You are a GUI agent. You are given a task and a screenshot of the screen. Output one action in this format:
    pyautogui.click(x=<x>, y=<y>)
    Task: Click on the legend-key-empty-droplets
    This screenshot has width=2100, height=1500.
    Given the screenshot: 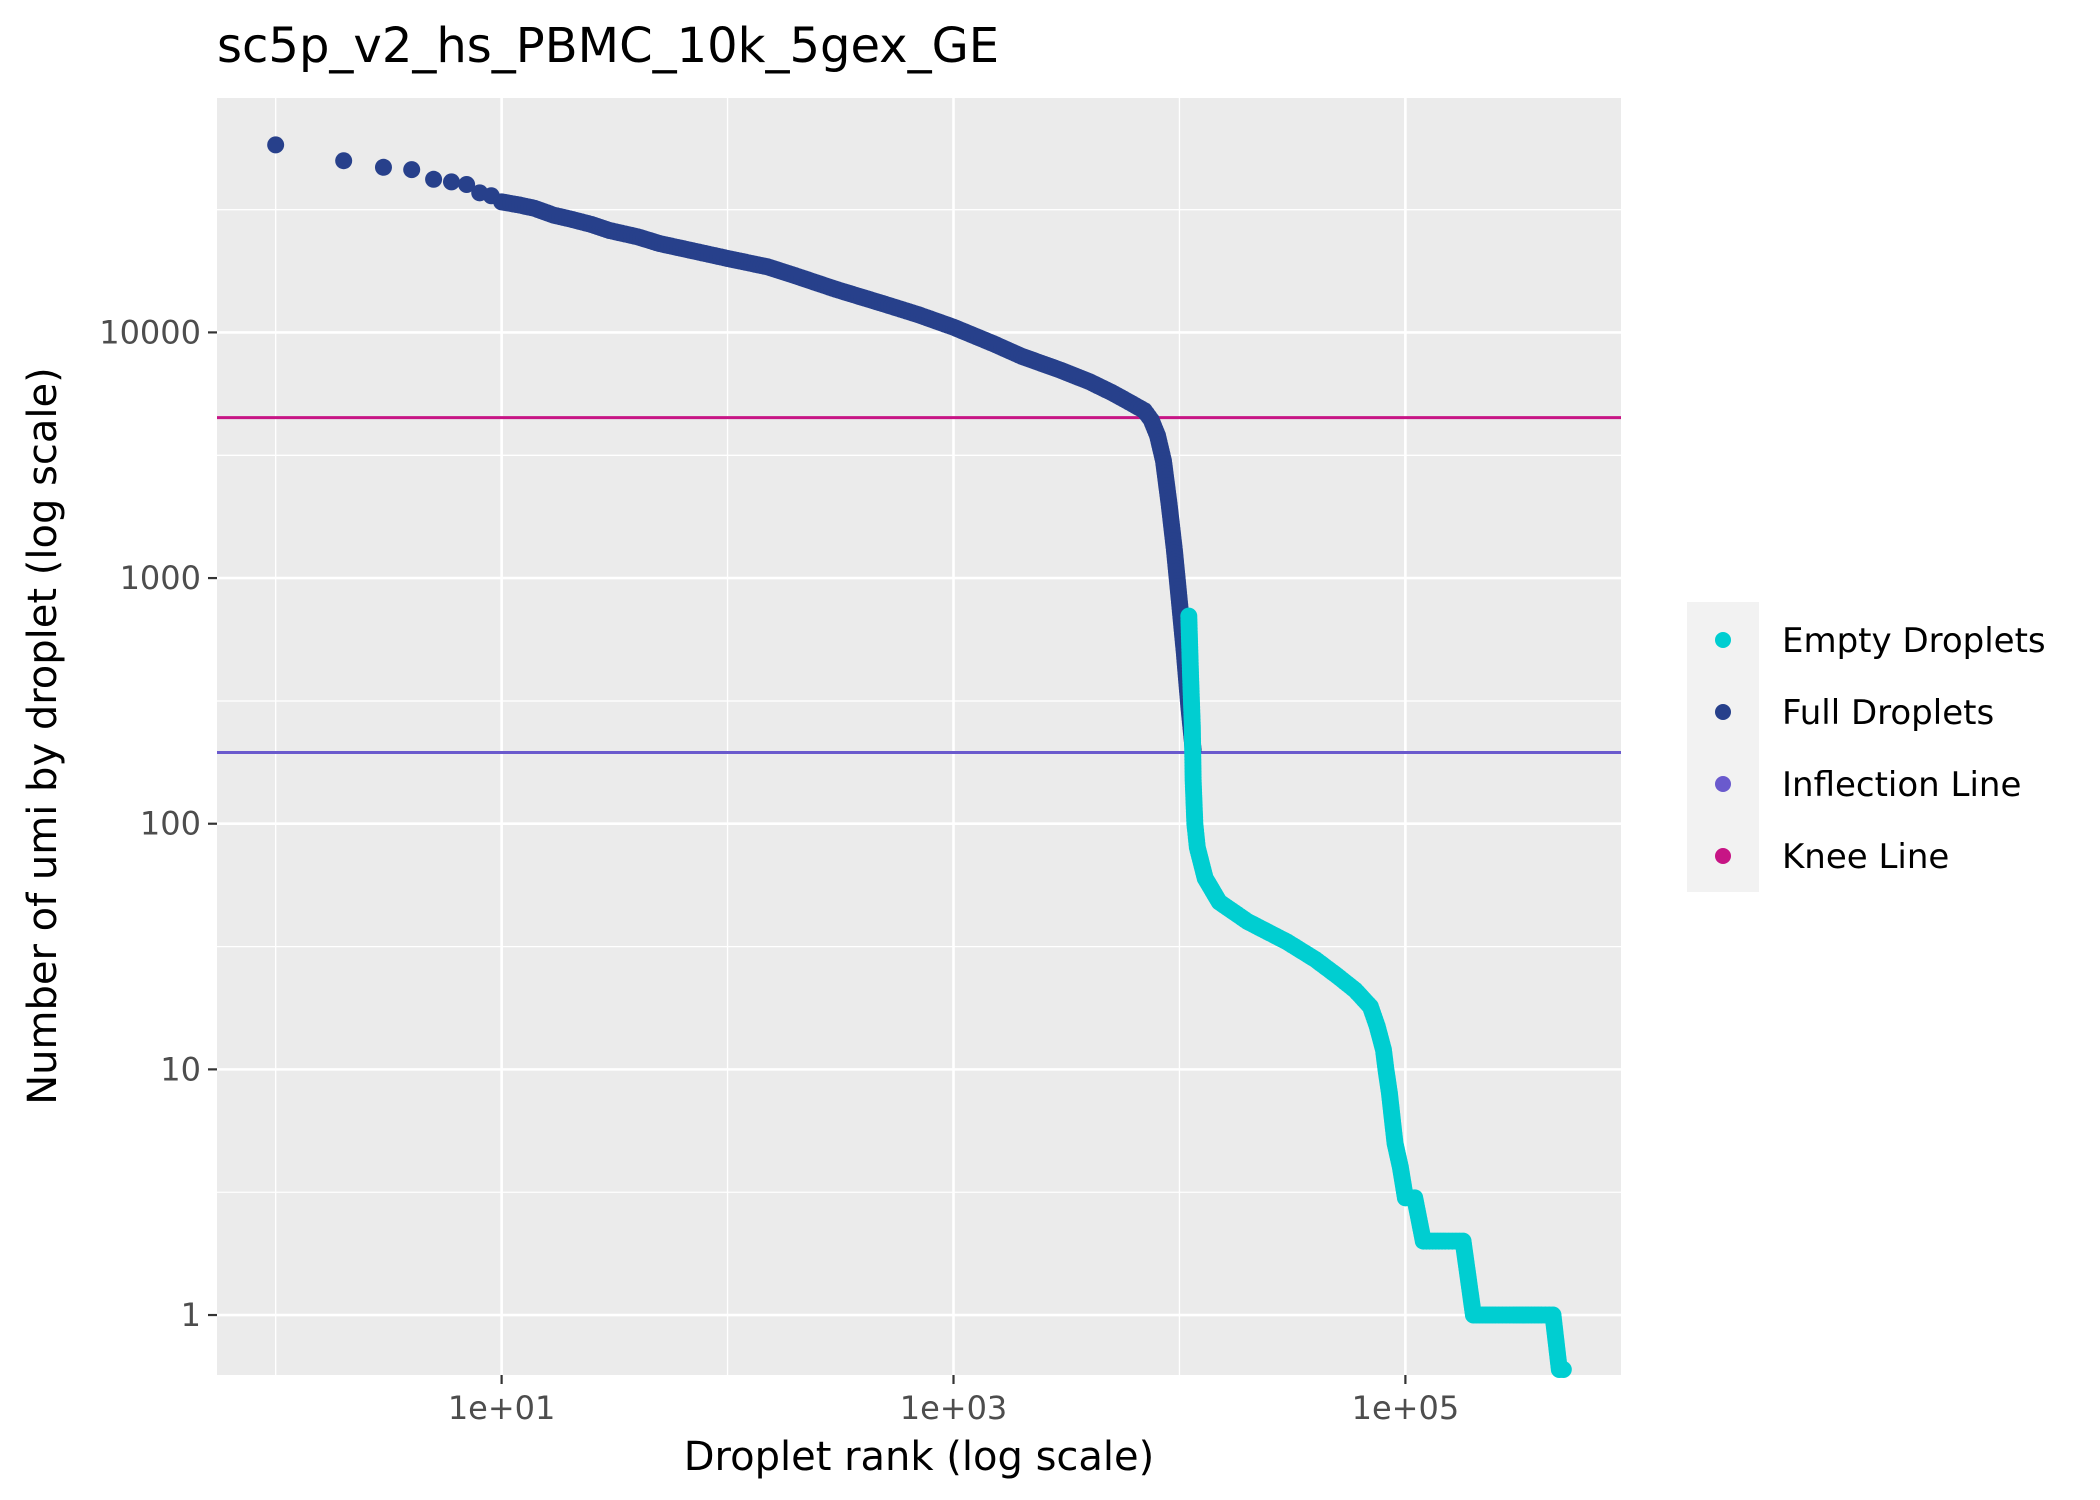 What is the action you would take?
    pyautogui.click(x=1723, y=640)
    